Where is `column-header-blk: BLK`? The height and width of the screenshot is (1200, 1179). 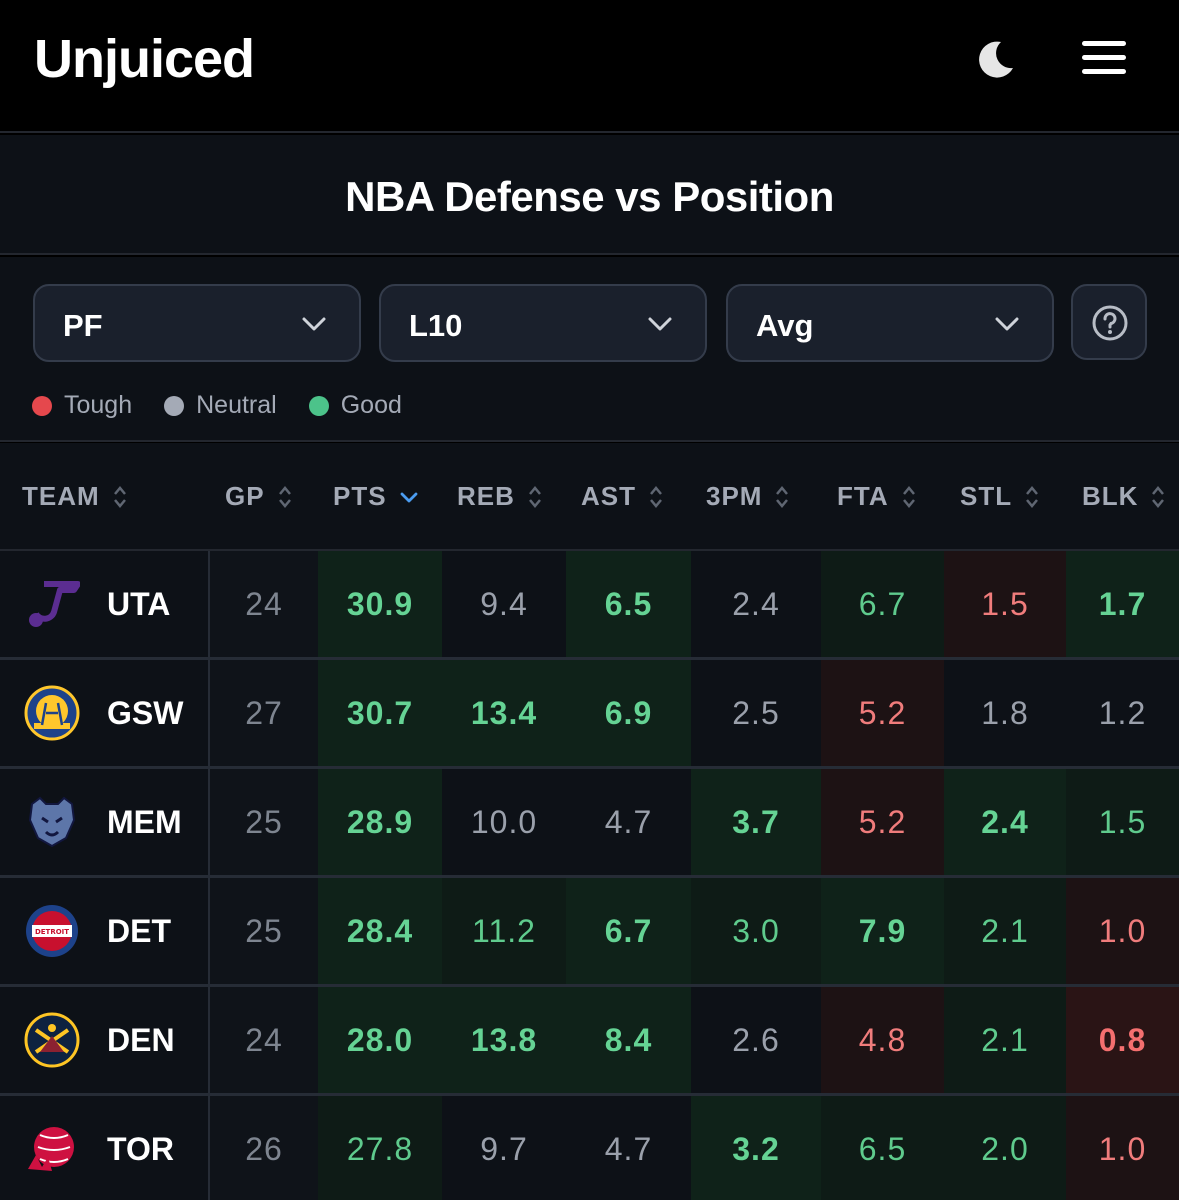 column-header-blk: BLK is located at coordinates (1124, 496).